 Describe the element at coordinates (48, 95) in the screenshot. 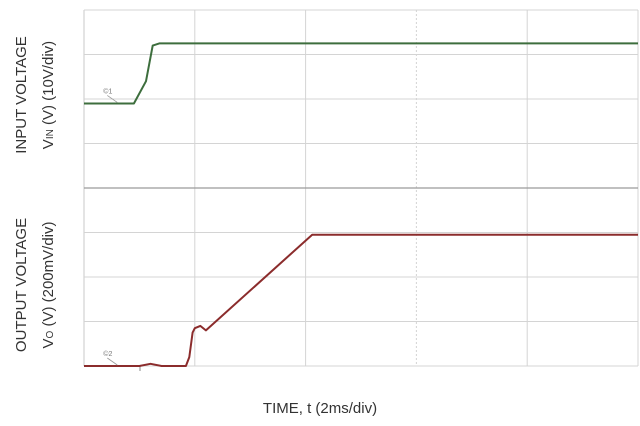

I see `input-ylabel-line2: VIN (V) (10V/div)` at that location.